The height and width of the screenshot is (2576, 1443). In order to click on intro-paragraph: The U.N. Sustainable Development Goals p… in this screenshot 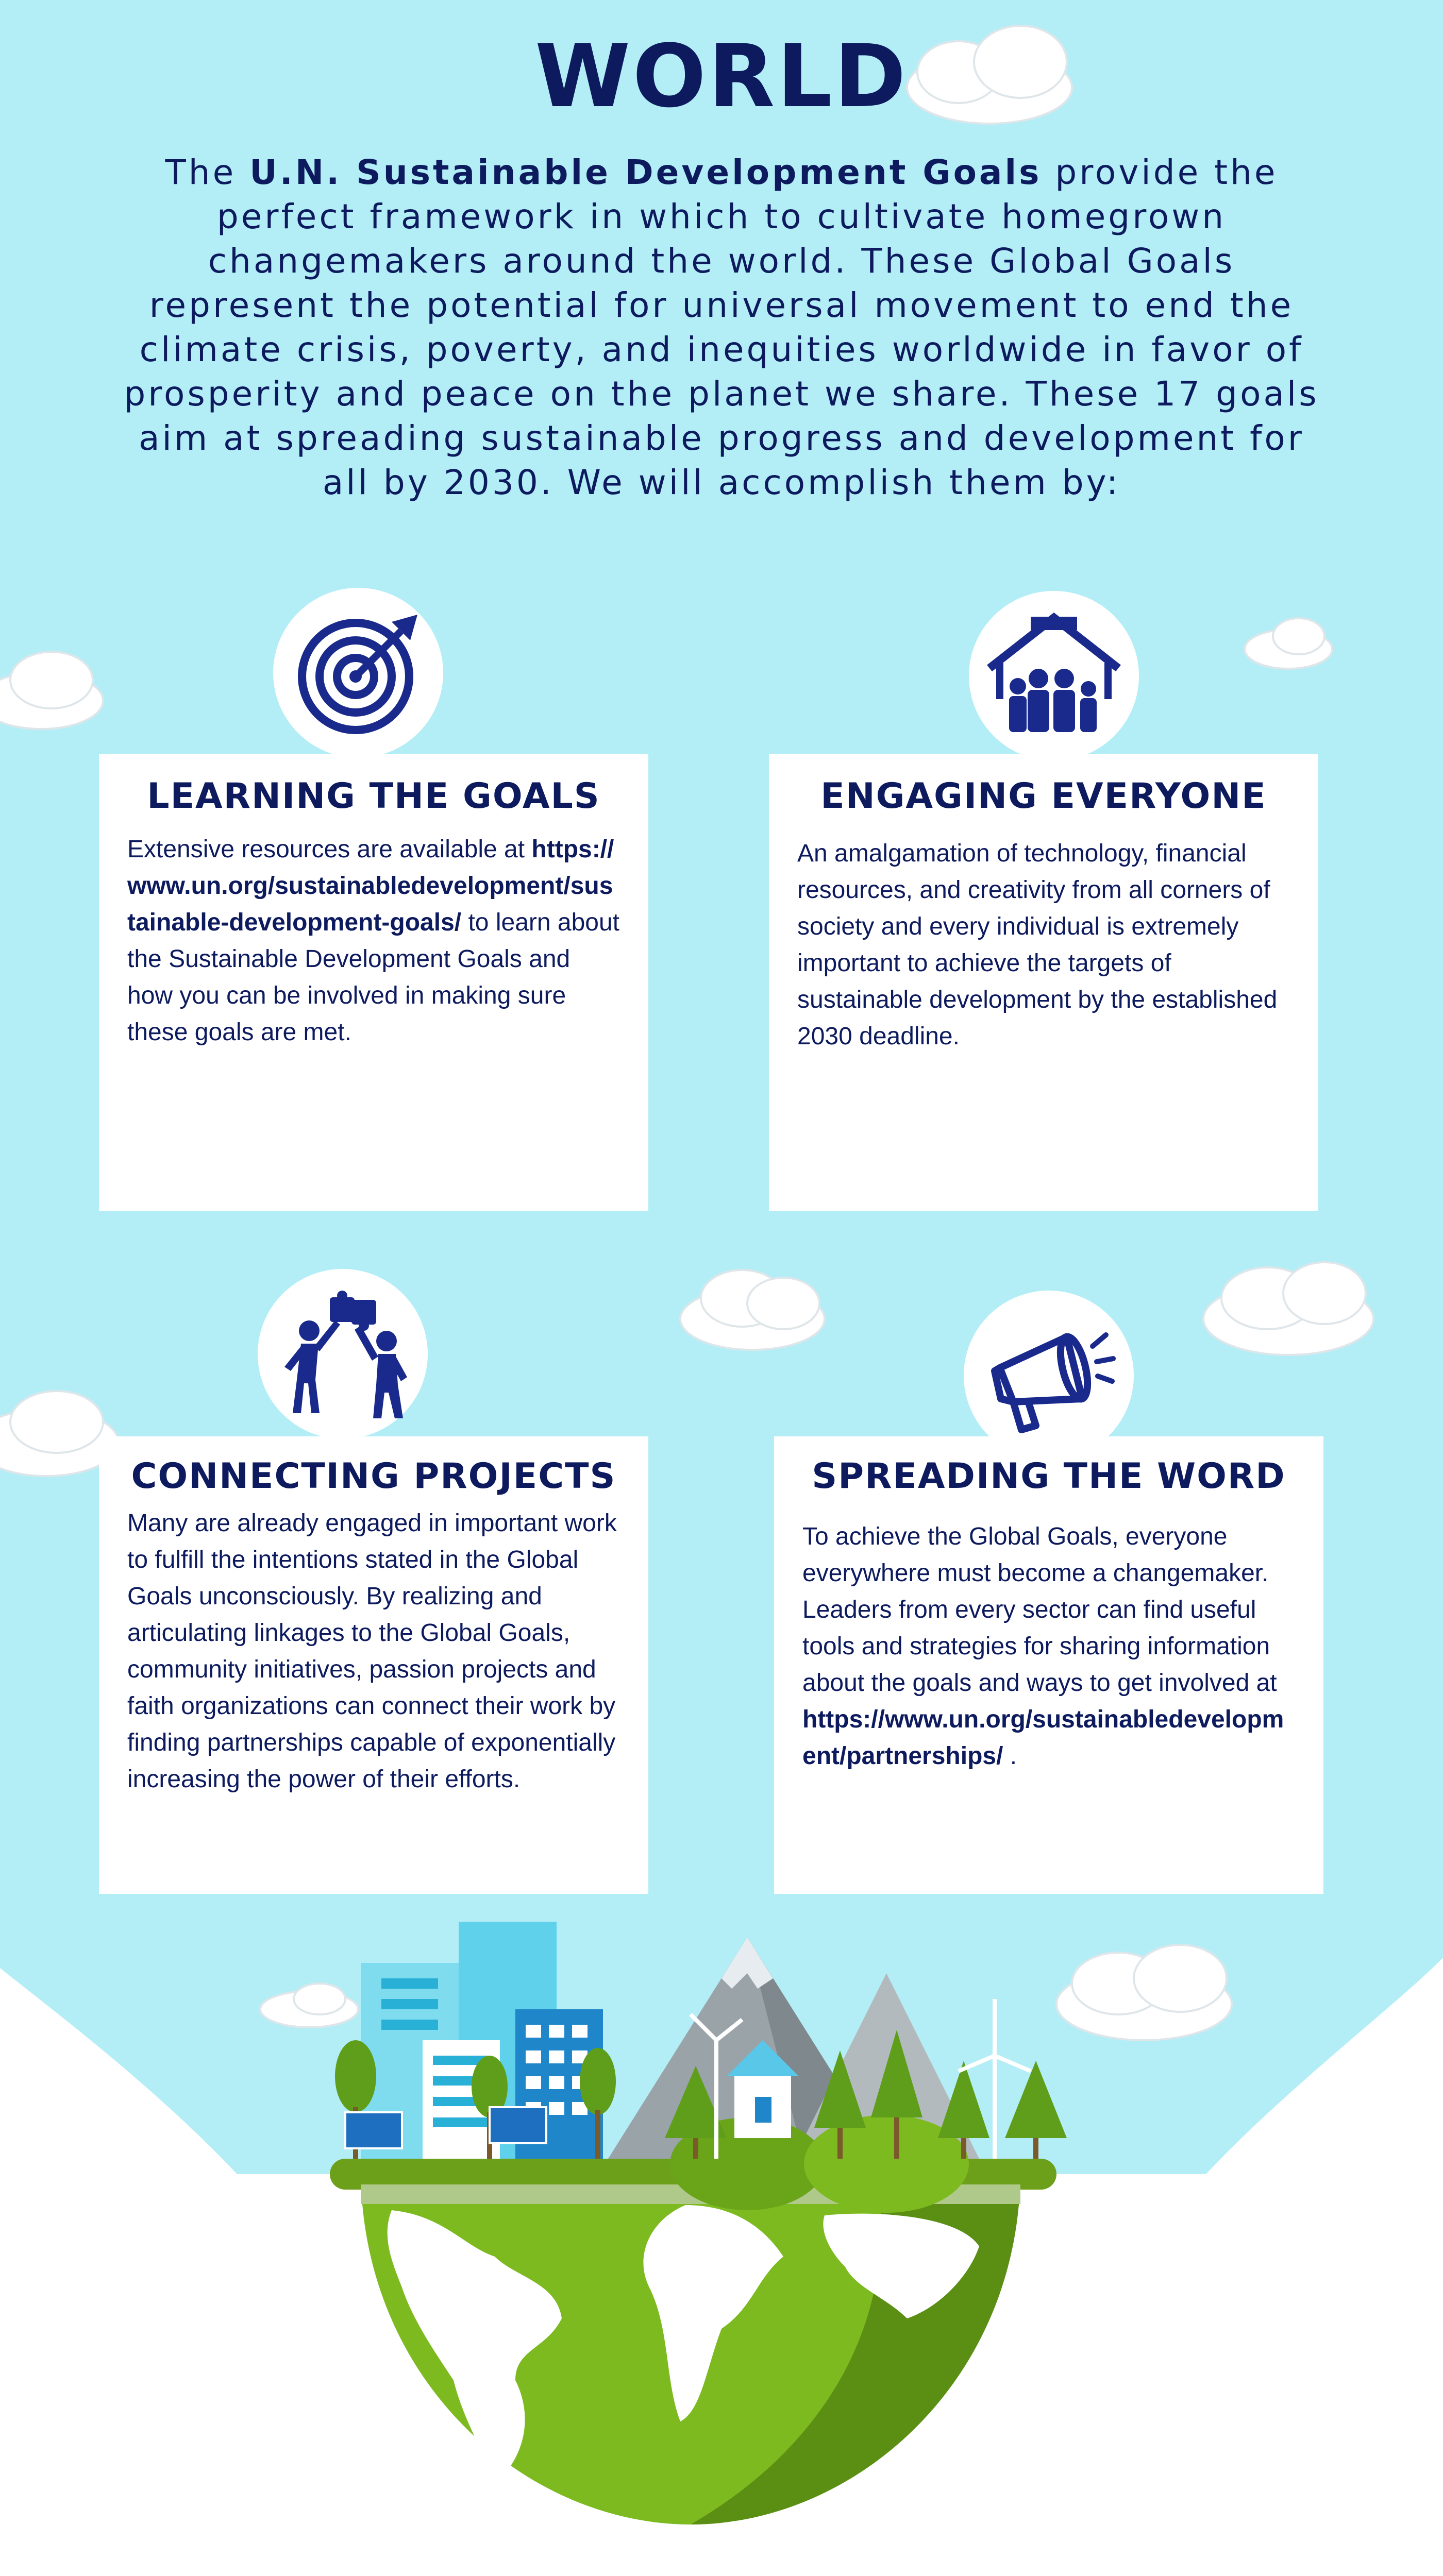, I will do `click(721, 327)`.